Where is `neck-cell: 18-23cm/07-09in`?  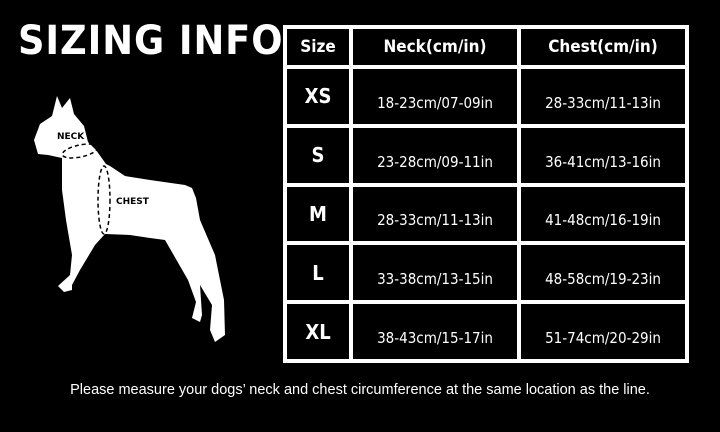
neck-cell: 18-23cm/07-09in is located at coordinates (435, 96).